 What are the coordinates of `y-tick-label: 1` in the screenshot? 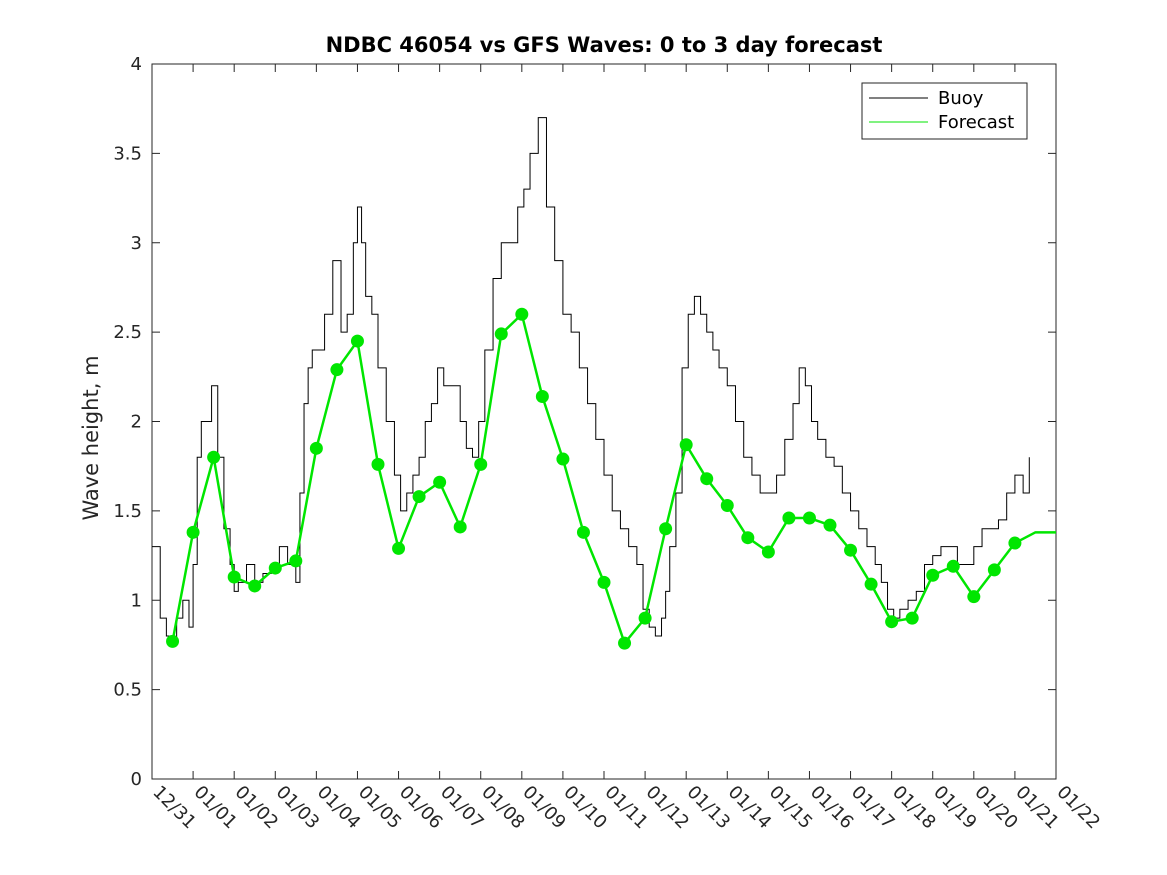 It's located at (136, 600).